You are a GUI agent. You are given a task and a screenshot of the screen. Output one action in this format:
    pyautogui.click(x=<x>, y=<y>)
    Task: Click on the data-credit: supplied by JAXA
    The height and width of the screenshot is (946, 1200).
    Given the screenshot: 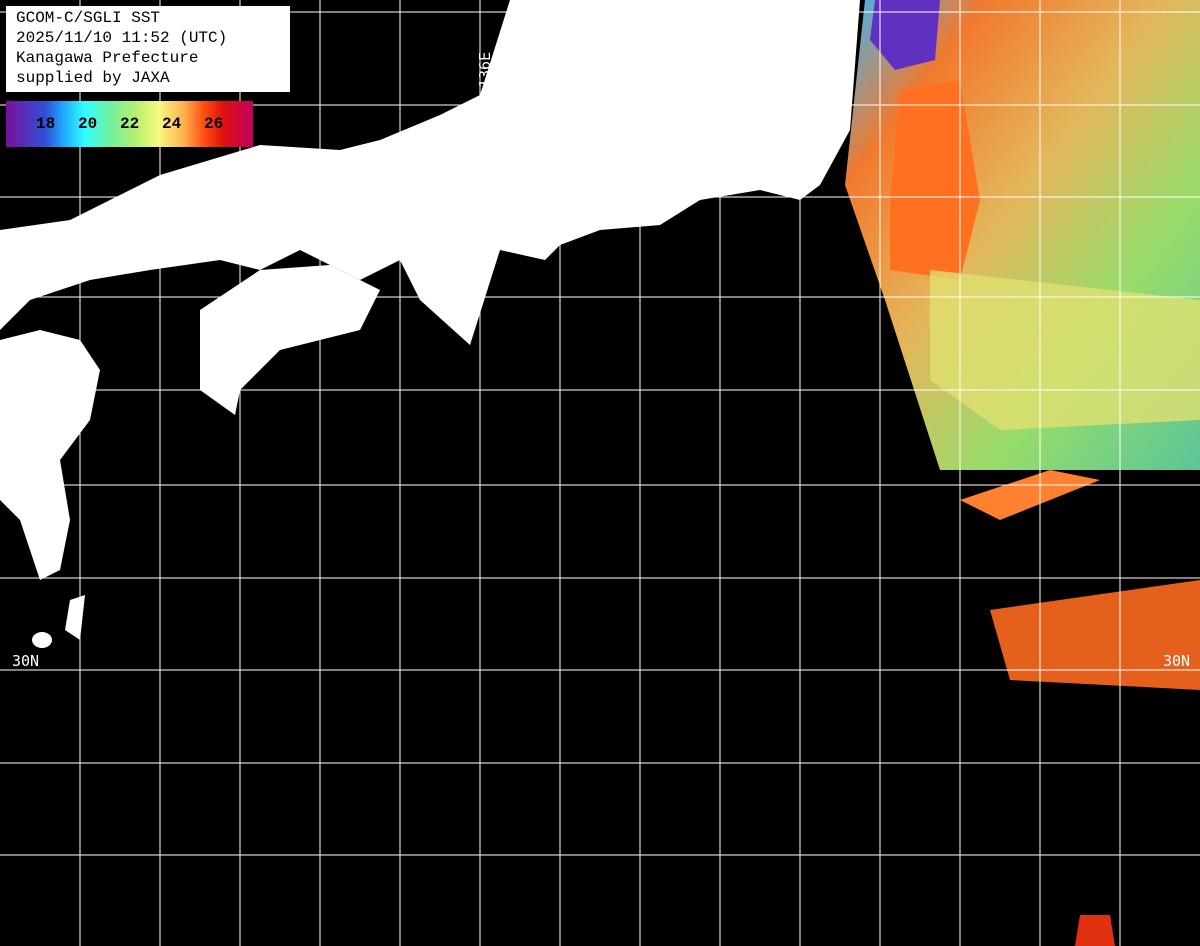 What is the action you would take?
    pyautogui.click(x=93, y=78)
    